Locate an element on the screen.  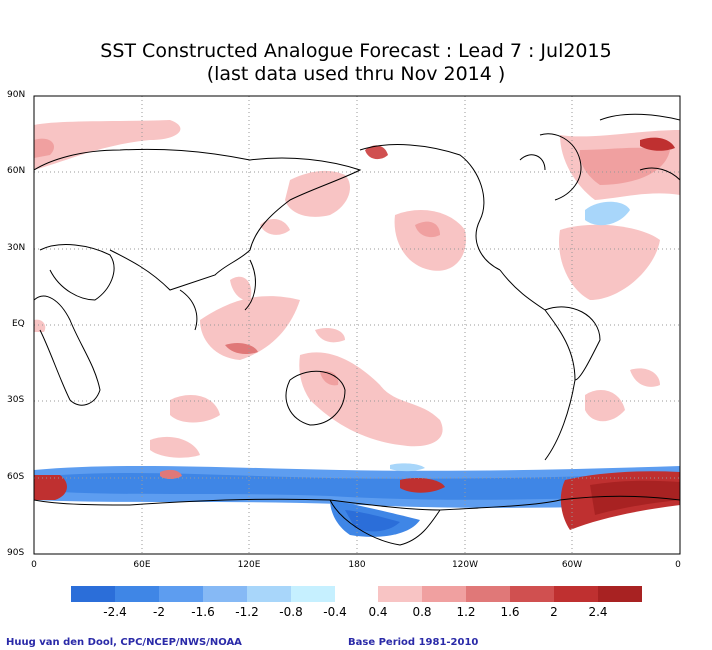
southern-ocean-positive-anomaly is located at coordinates (357, 499).